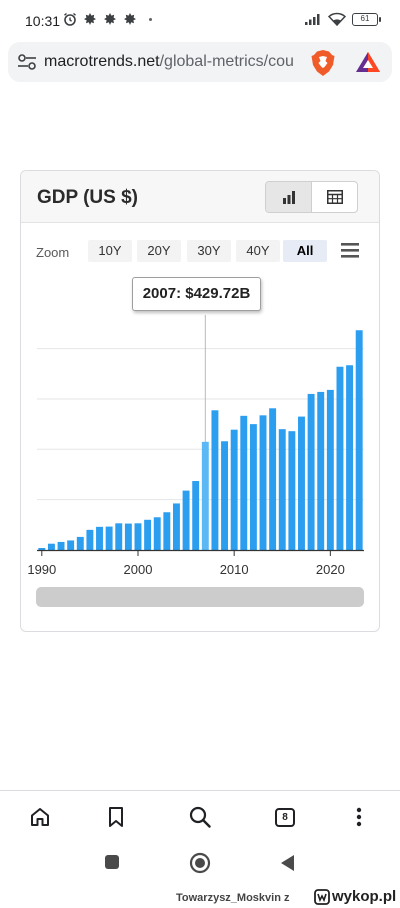 The height and width of the screenshot is (908, 400). I want to click on bar-2021, so click(340, 458).